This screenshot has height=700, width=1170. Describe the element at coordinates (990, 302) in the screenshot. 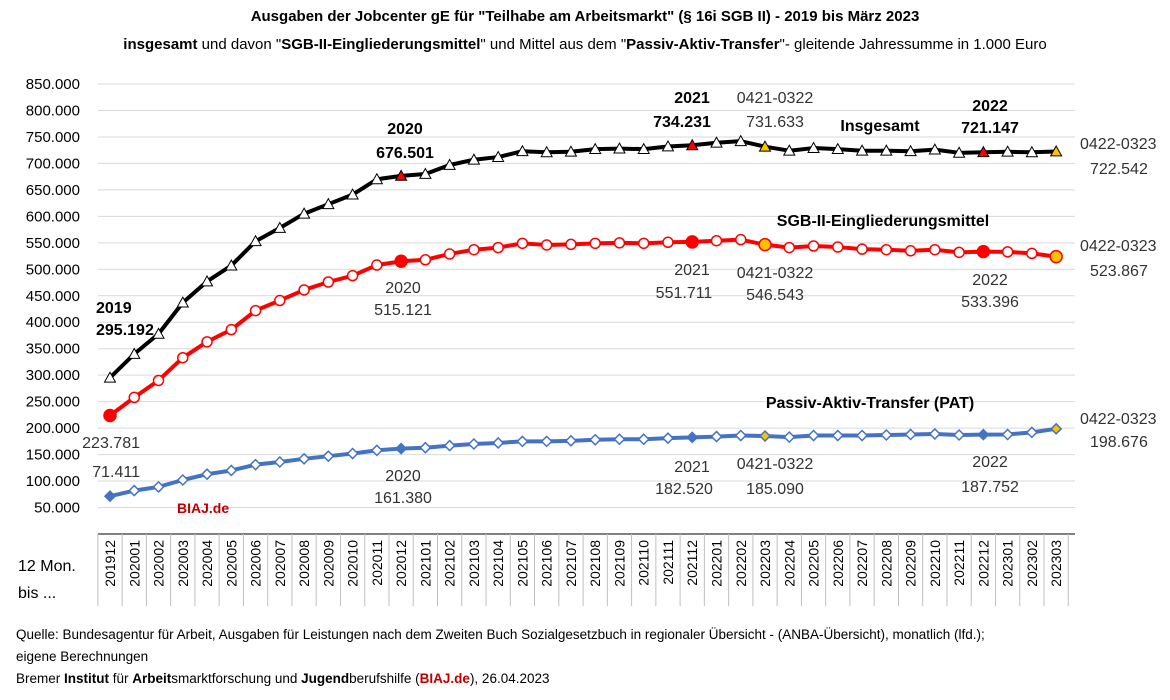

I see `data-label: 533.396` at that location.